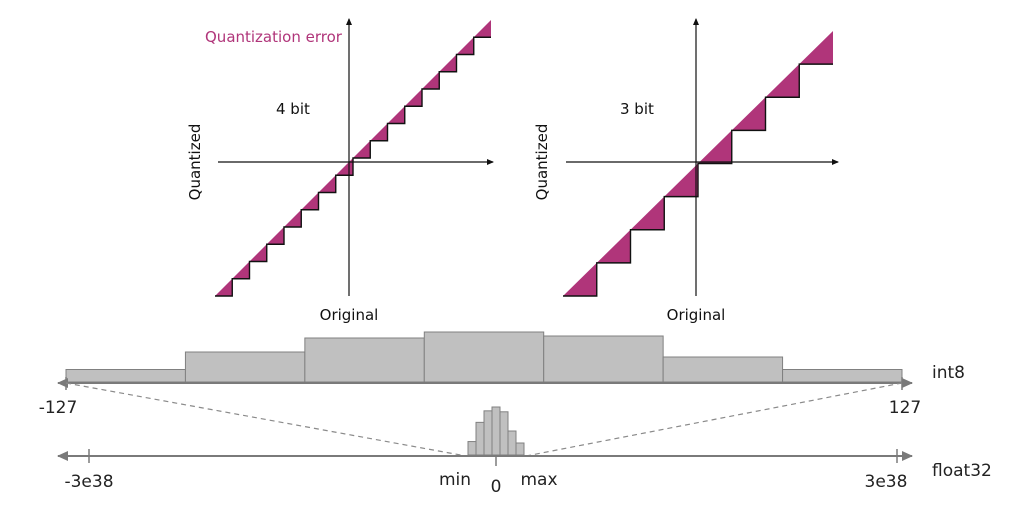  Describe the element at coordinates (496, 487) in the screenshot. I see `float32-zero-label: 0` at that location.